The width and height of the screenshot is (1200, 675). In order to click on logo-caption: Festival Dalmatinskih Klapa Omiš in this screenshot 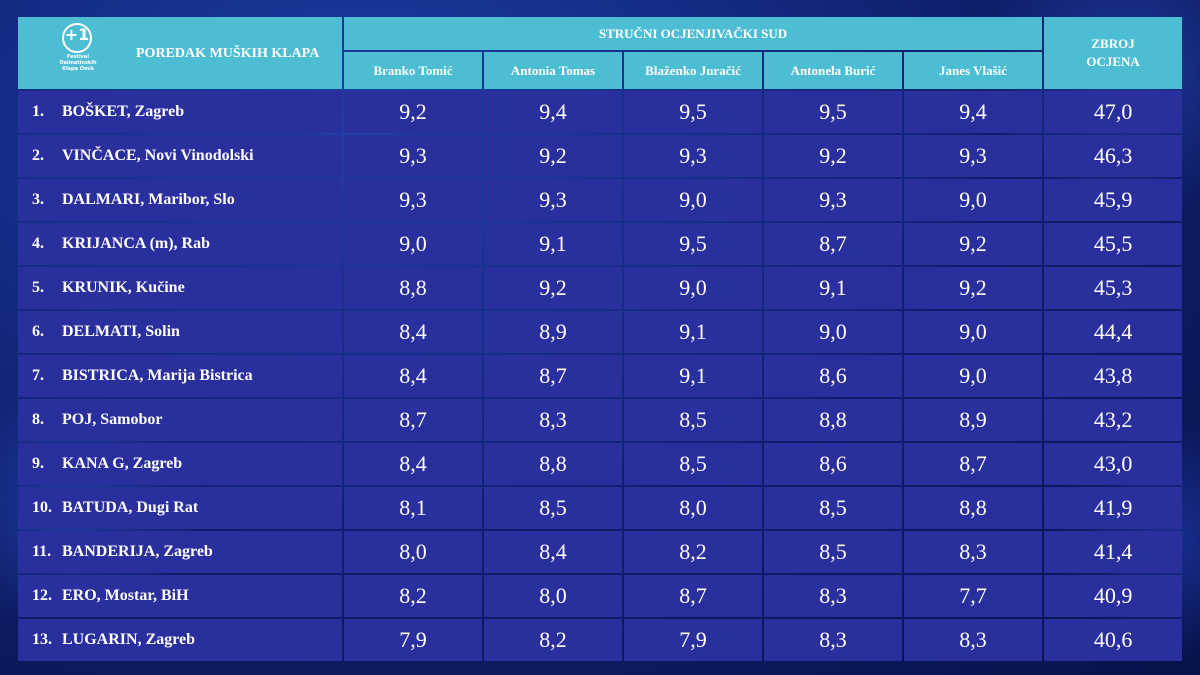, I will do `click(78, 63)`.